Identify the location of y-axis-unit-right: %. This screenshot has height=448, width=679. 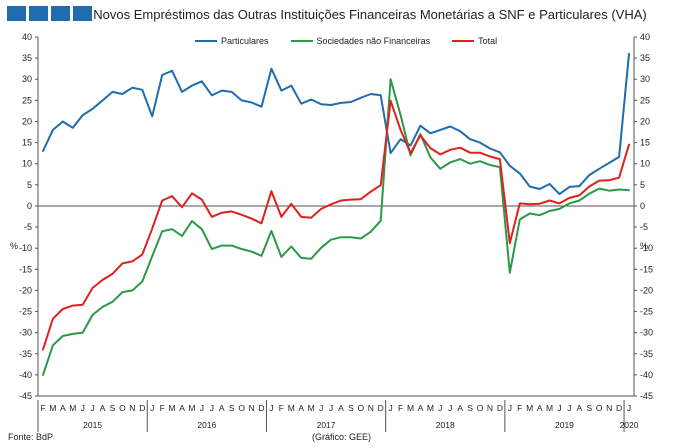
(644, 246).